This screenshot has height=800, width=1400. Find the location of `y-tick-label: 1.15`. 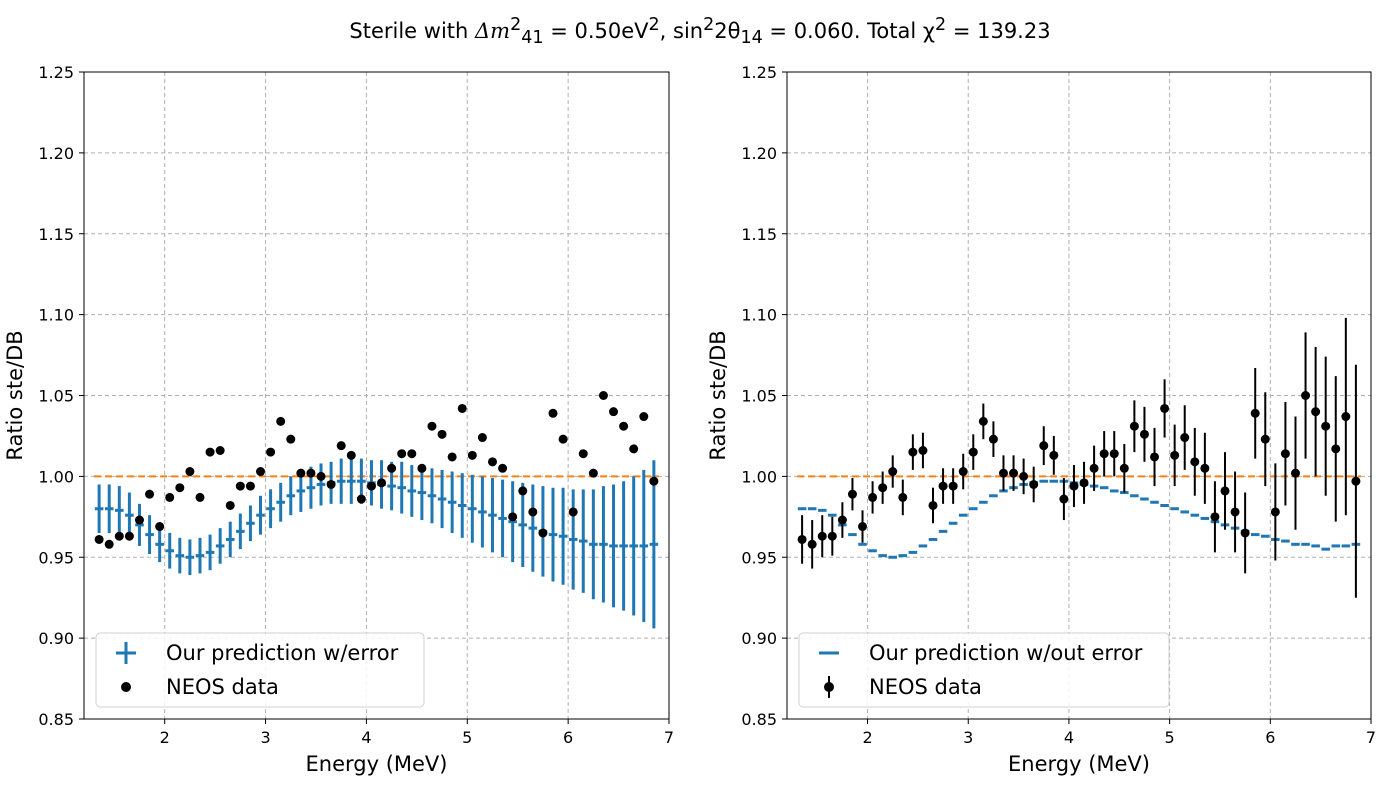

y-tick-label: 1.15 is located at coordinates (56, 234).